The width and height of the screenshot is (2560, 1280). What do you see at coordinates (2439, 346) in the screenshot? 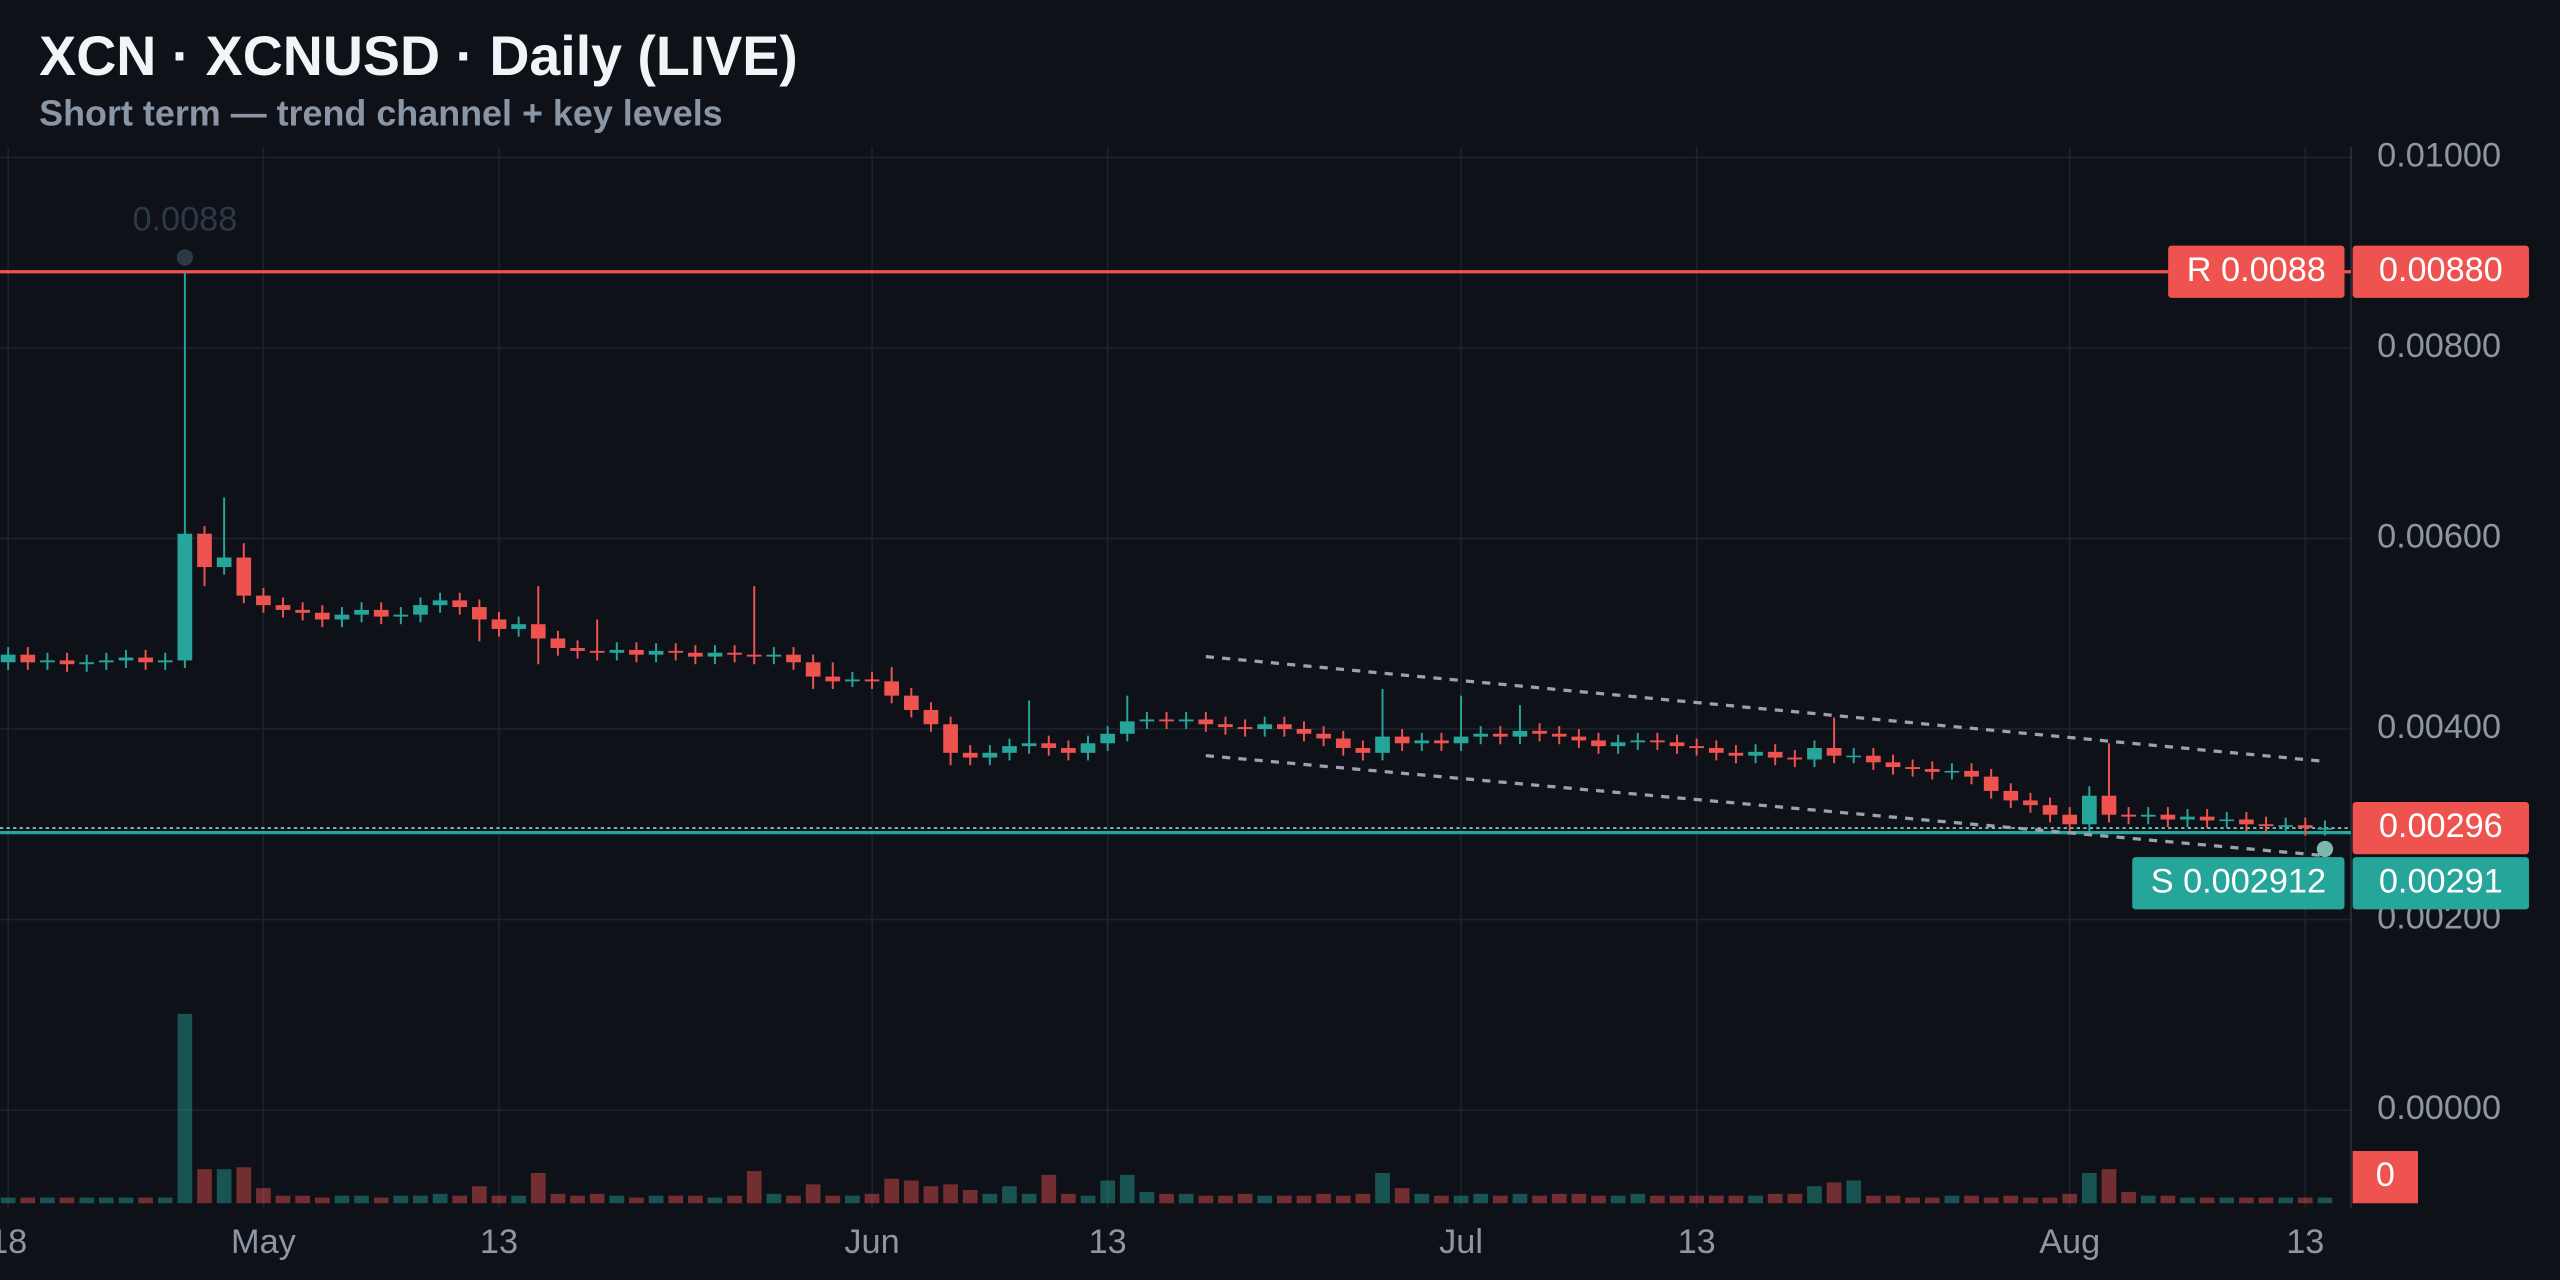
I see `y-tick-label: 0.00800` at bounding box center [2439, 346].